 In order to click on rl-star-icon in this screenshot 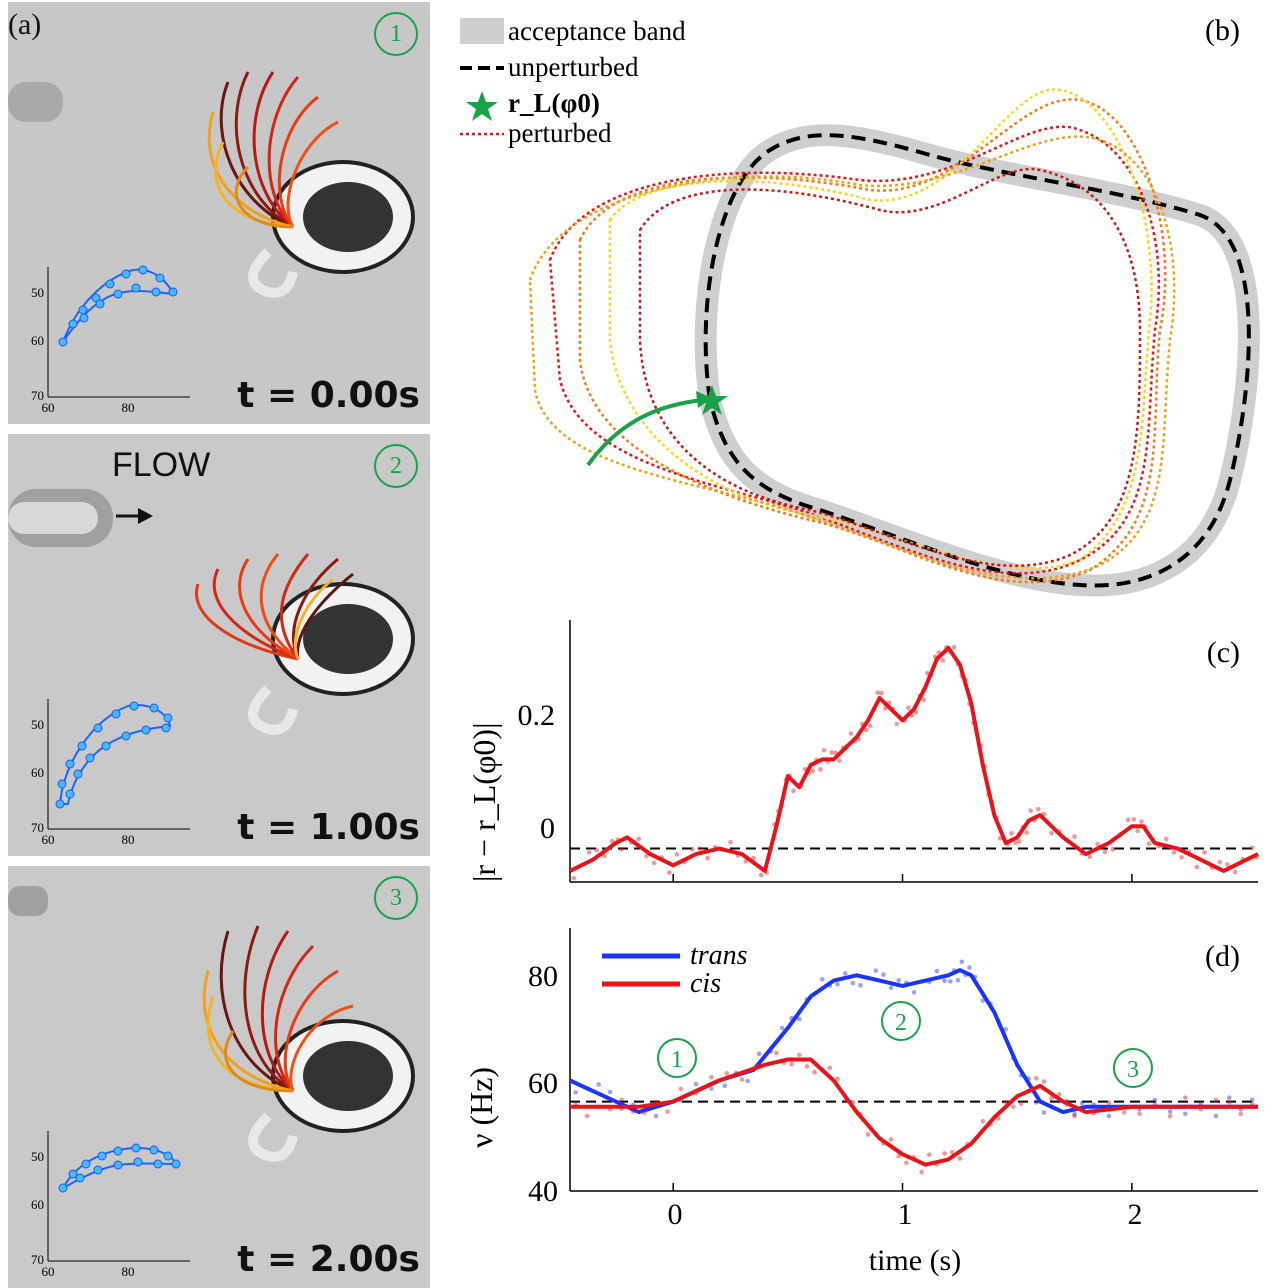, I will do `click(712, 400)`.